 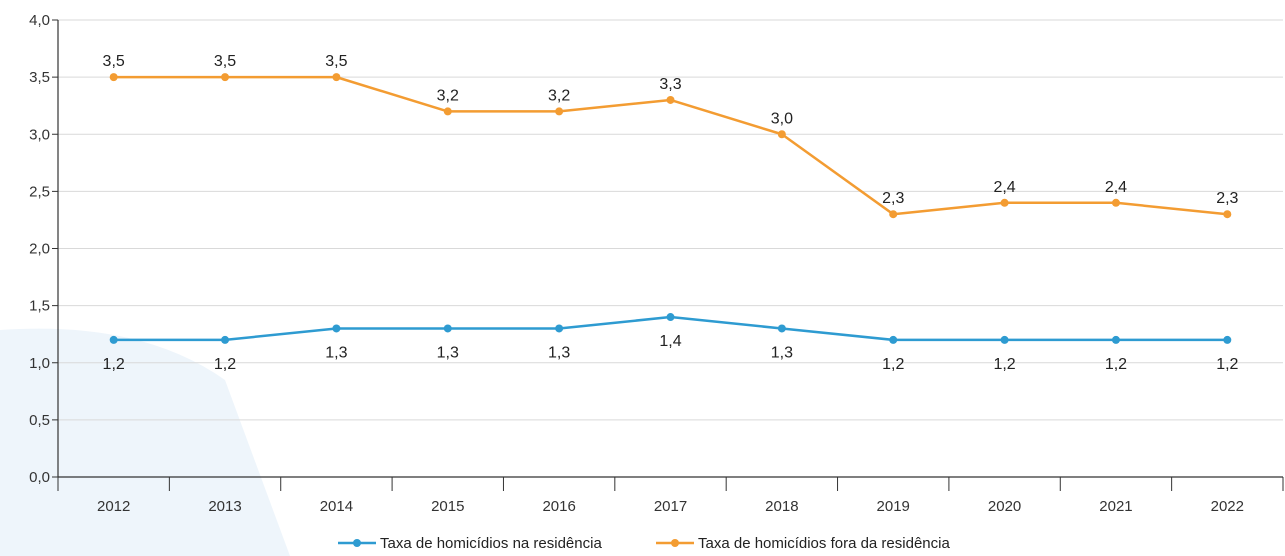 I want to click on x-tick-label: 2018, so click(x=781, y=506).